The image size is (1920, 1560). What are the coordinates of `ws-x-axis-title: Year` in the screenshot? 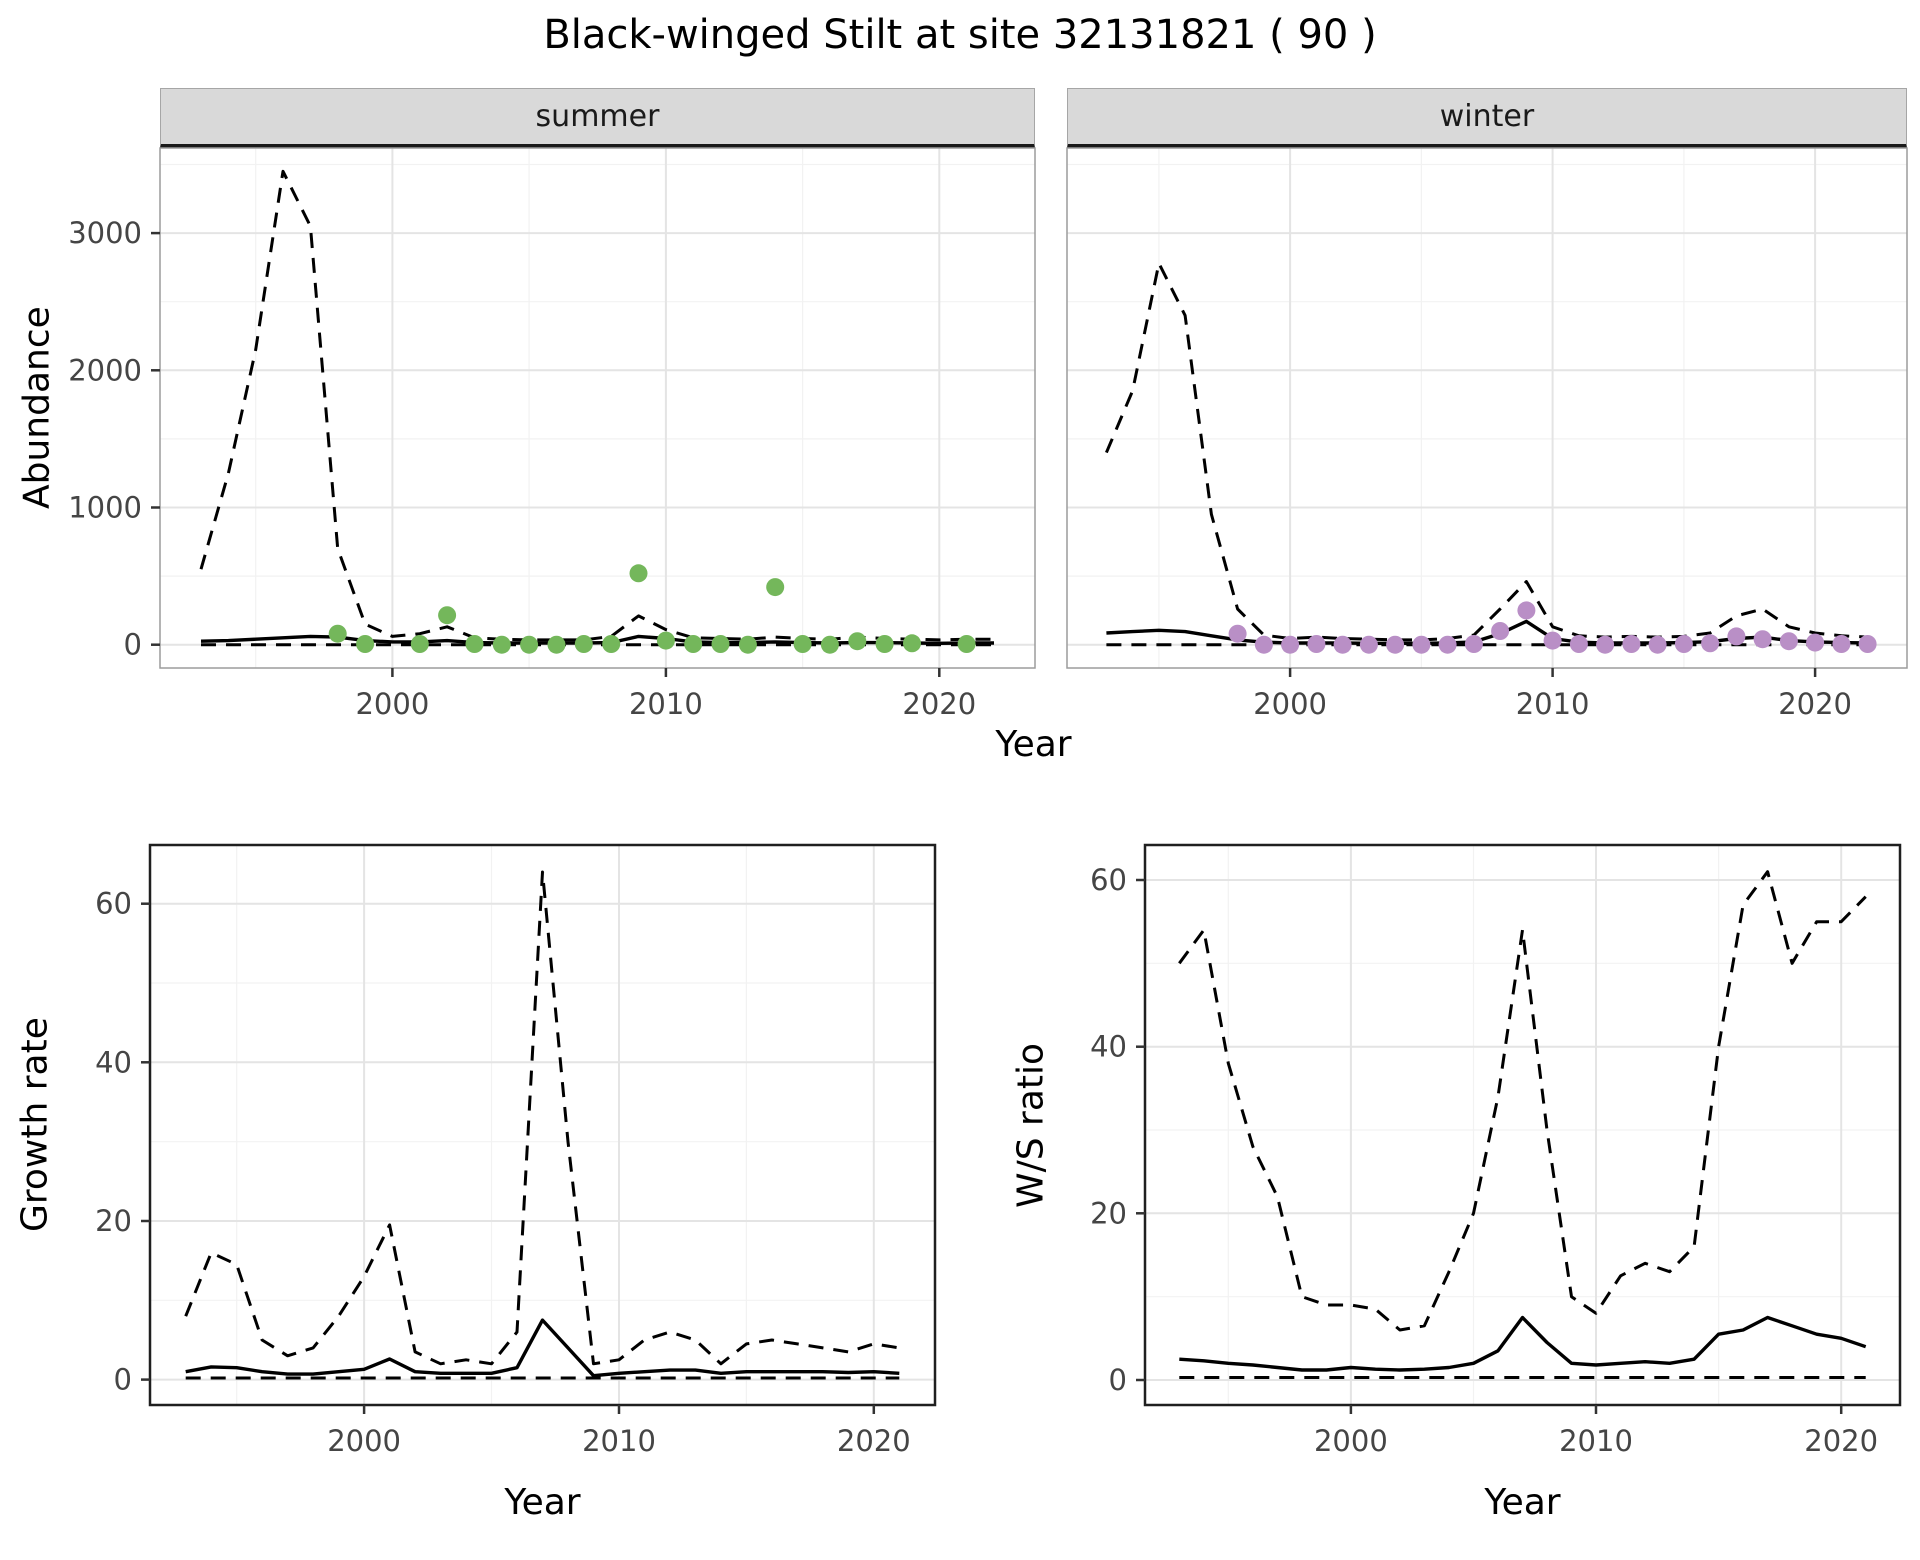 It's located at (1522, 1502).